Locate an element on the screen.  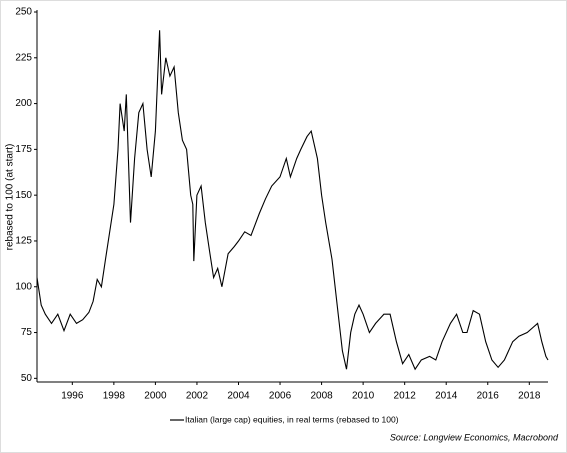
x-tick-label: 2018 is located at coordinates (529, 396).